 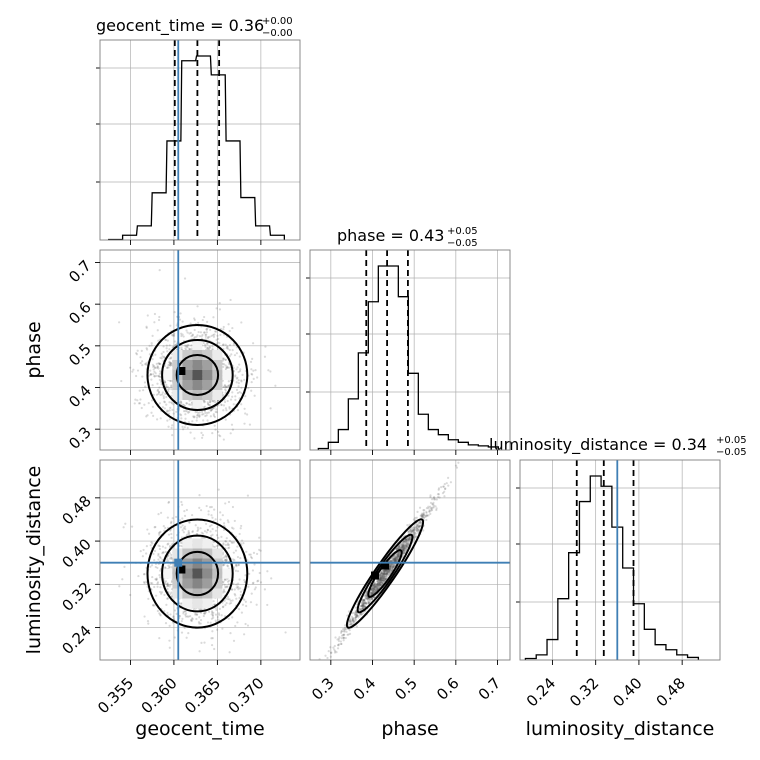 I want to click on svg-text: −0.00, so click(x=277, y=33).